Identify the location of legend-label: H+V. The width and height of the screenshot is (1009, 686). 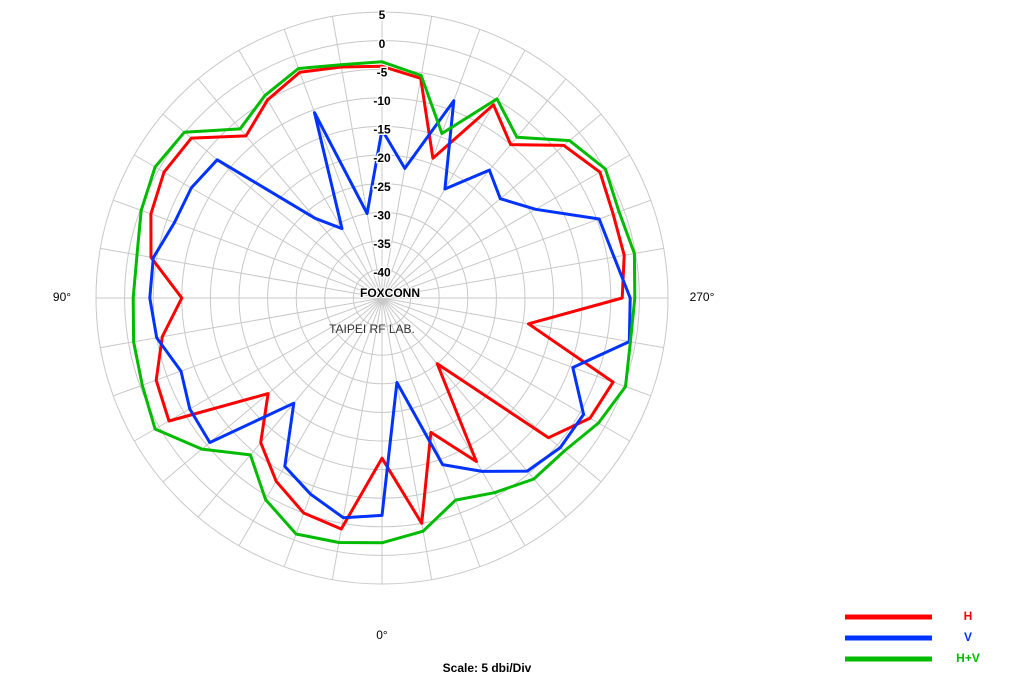
(968, 658).